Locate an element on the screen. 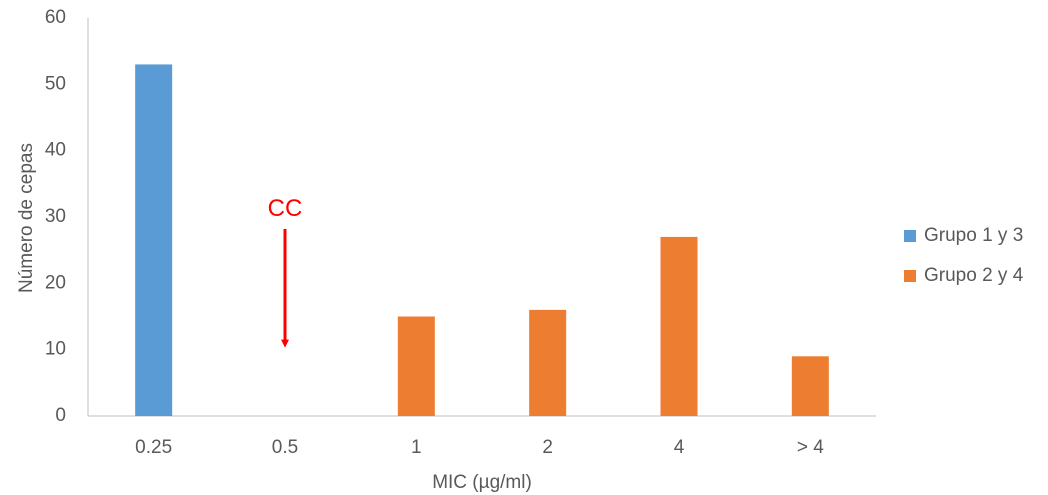 This screenshot has width=1048, height=495. y-tick-labels: 0 10 20 30 40 50 60 is located at coordinates (55, 216).